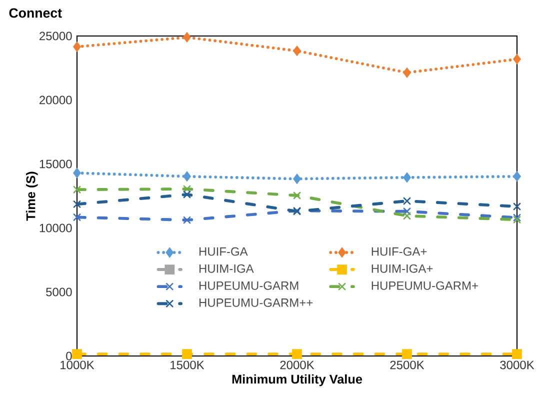 The width and height of the screenshot is (543, 405). What do you see at coordinates (402, 268) in the screenshot?
I see `legend-label: HUIM-IGA+` at bounding box center [402, 268].